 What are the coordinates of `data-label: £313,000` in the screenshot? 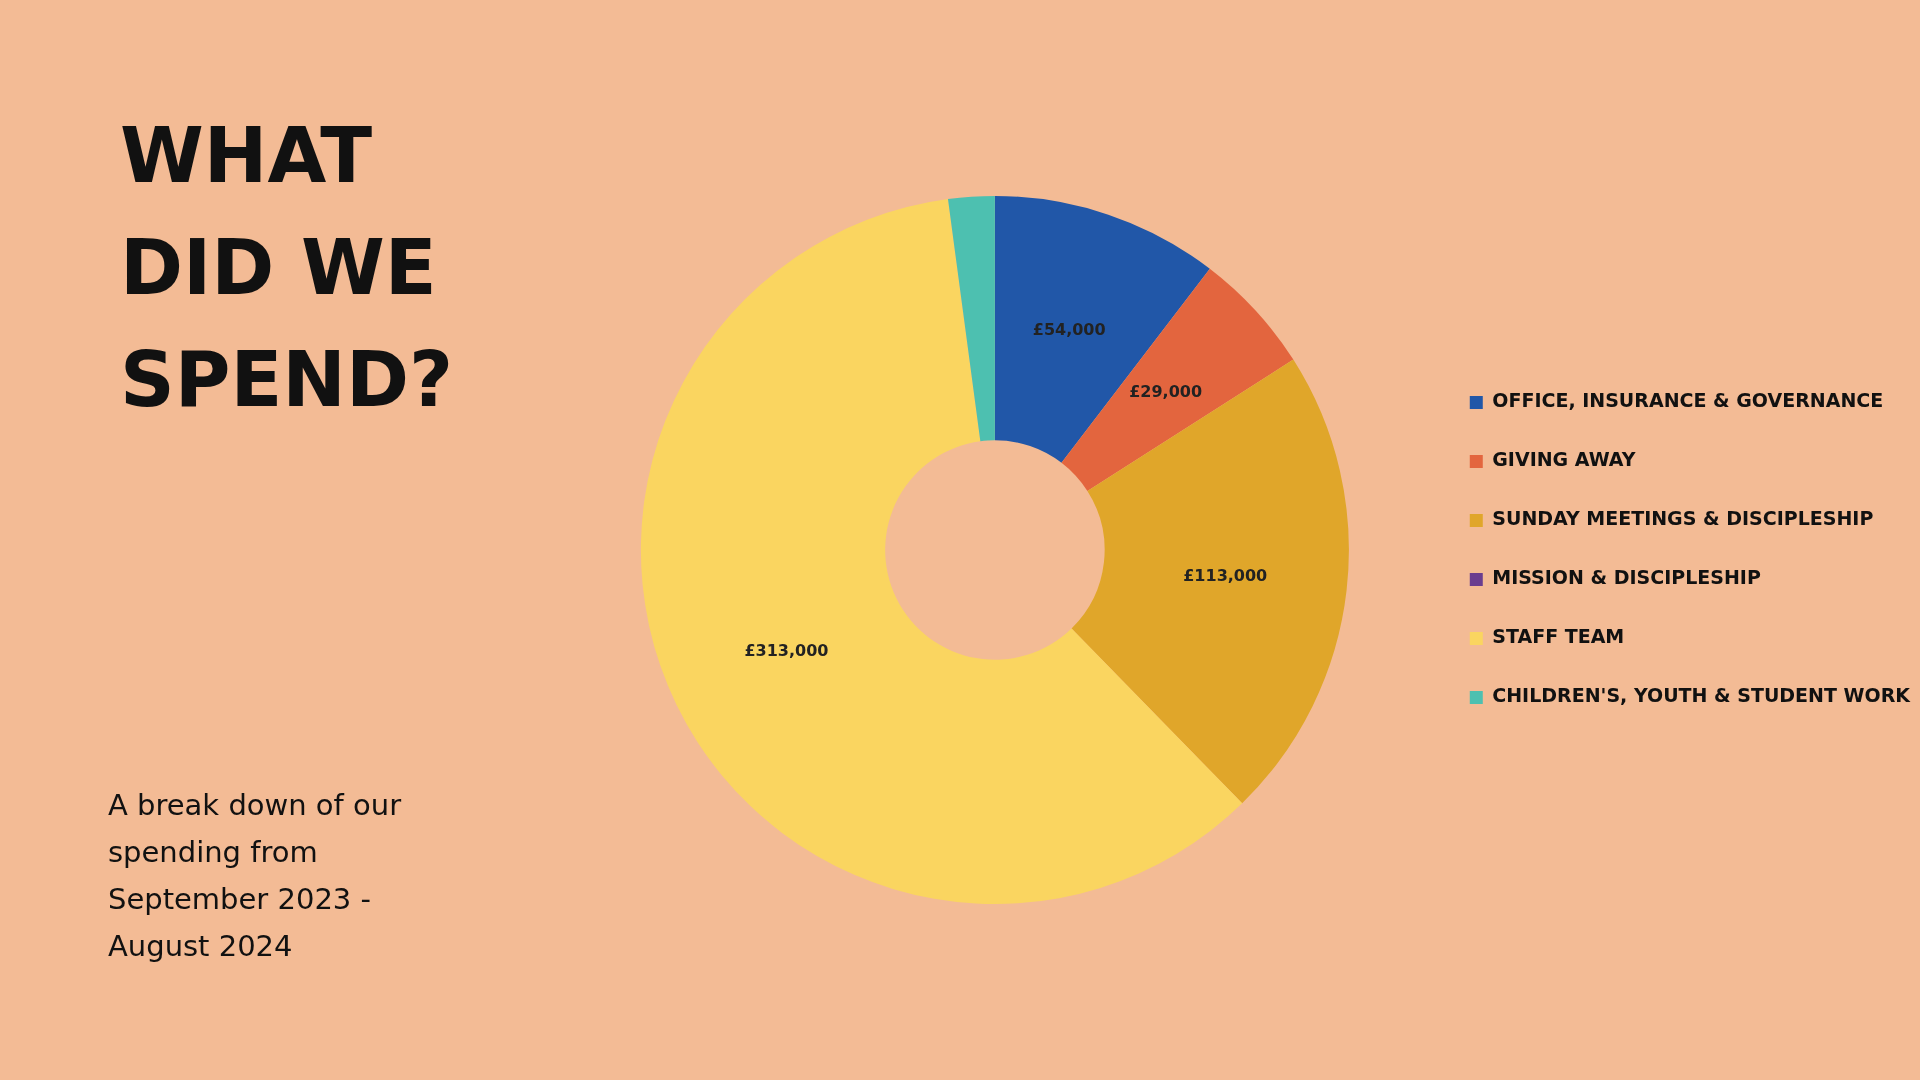 It's located at (786, 650).